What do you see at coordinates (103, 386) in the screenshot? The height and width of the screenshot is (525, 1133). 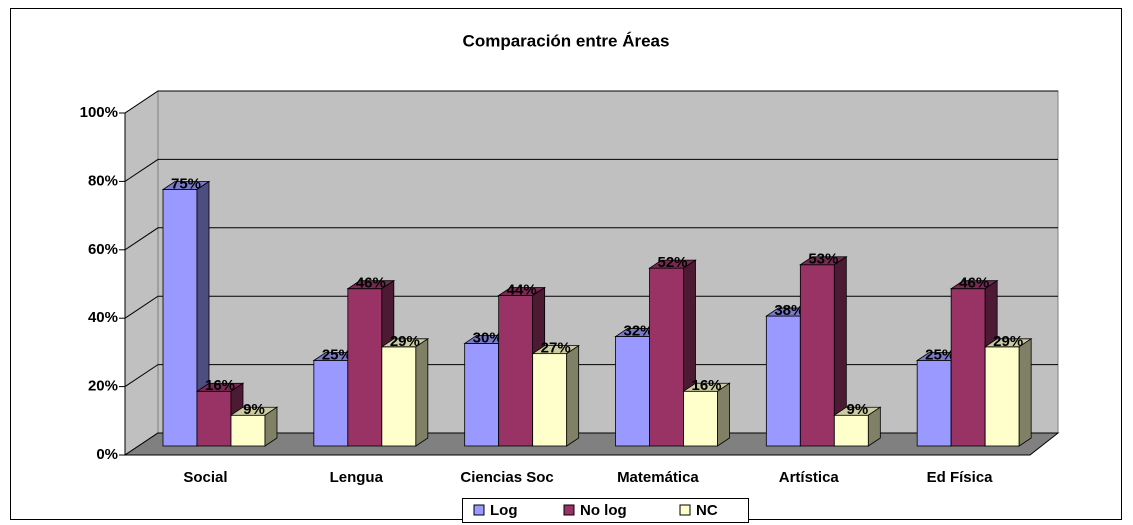 I see `y-tick-label: 20%` at bounding box center [103, 386].